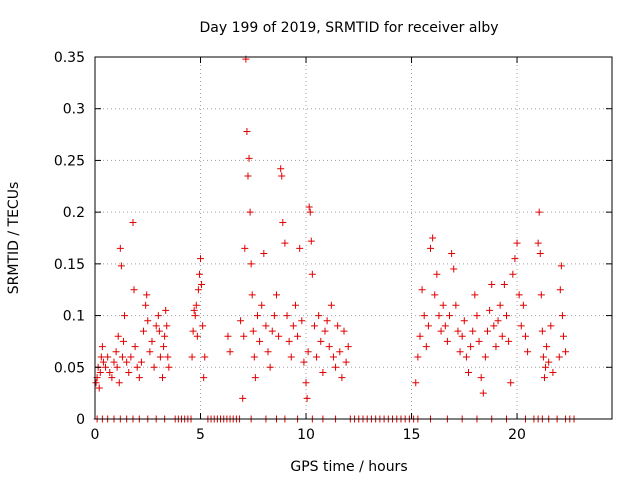 This screenshot has height=480, width=640. Describe the element at coordinates (69, 161) in the screenshot. I see `y-tick-label: 0.25` at that location.